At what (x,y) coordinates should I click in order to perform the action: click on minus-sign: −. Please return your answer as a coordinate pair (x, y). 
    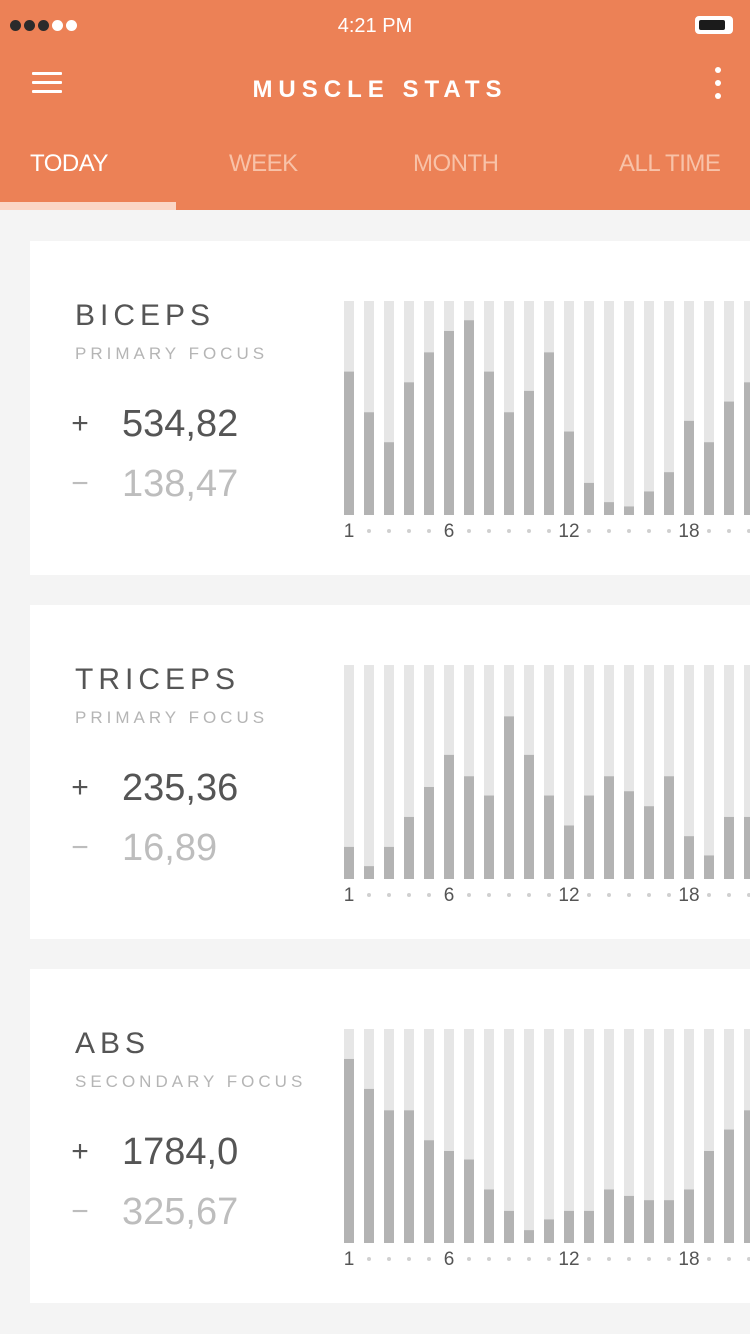
    Looking at the image, I should click on (80, 847).